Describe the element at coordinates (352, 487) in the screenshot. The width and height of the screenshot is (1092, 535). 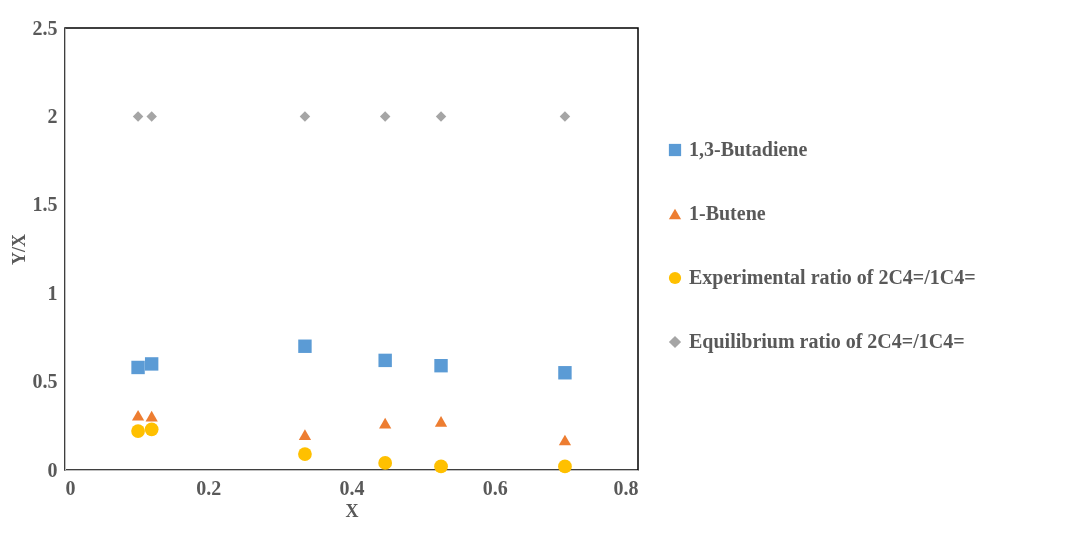
I see `x-tick-label: 0.4` at that location.